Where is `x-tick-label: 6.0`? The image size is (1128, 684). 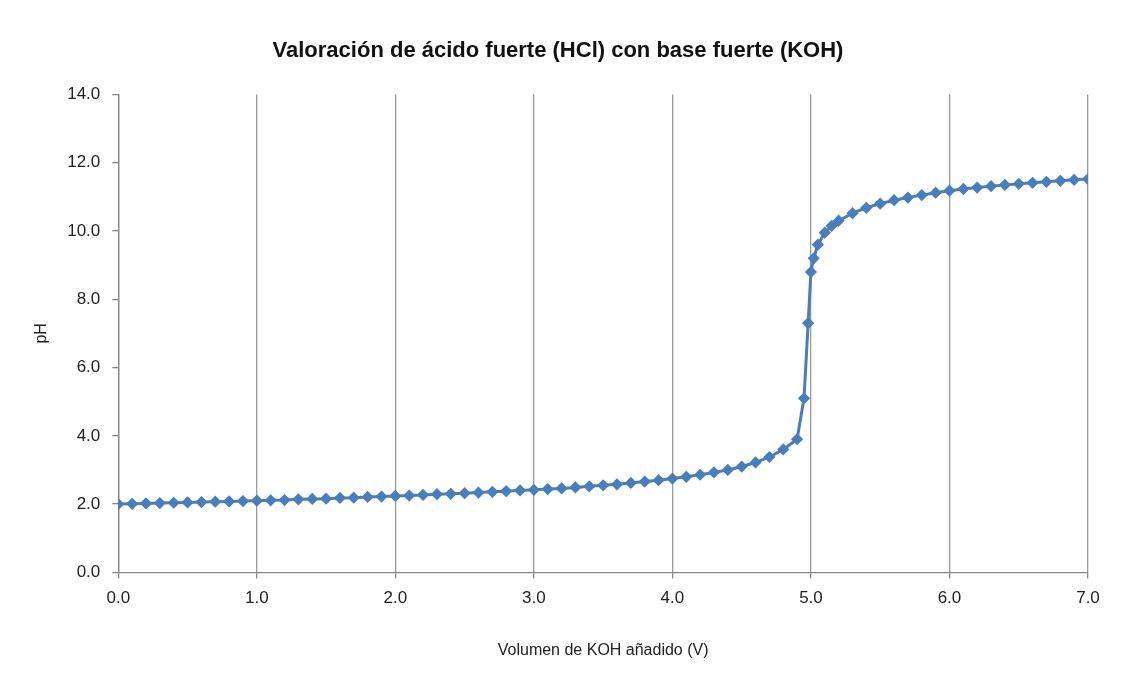 x-tick-label: 6.0 is located at coordinates (949, 598).